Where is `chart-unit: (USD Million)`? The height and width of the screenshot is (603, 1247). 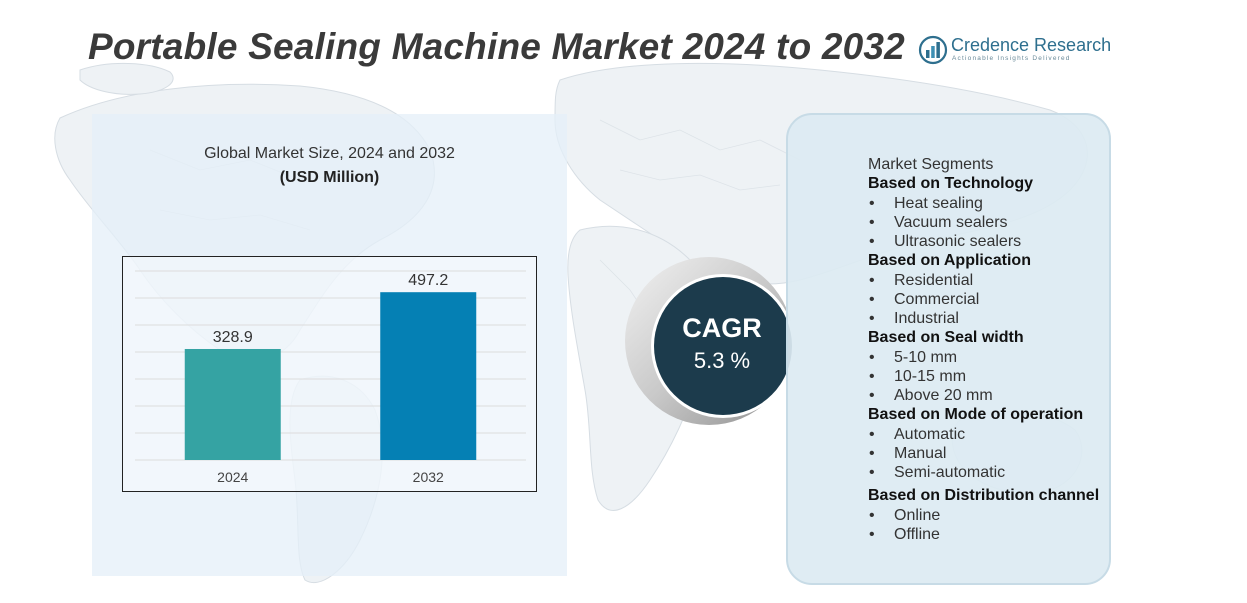 chart-unit: (USD Million) is located at coordinates (329, 177).